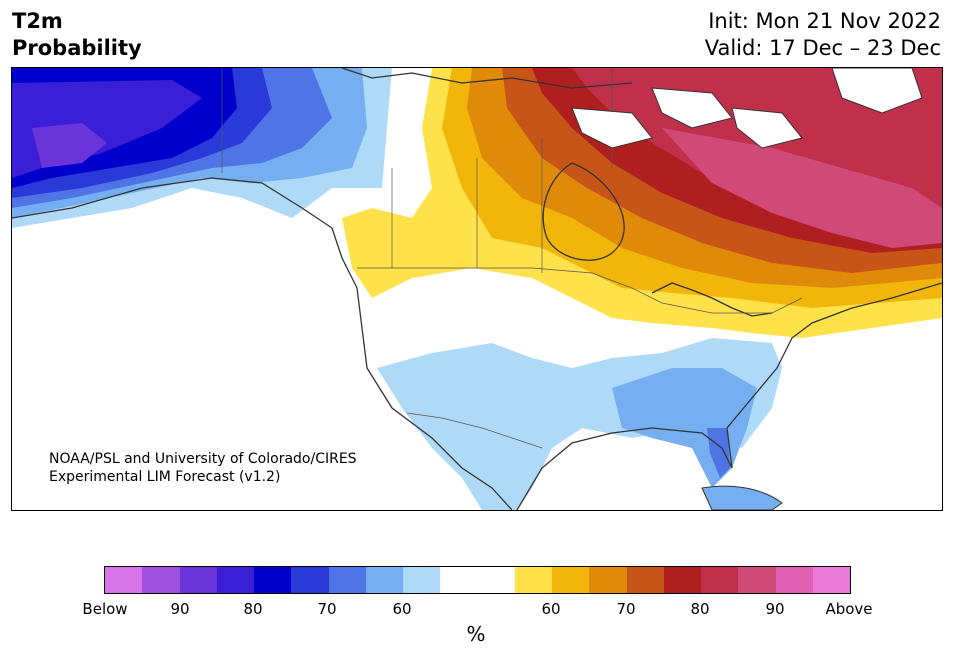 This screenshot has height=659, width=953. I want to click on cuba-island, so click(742, 497).